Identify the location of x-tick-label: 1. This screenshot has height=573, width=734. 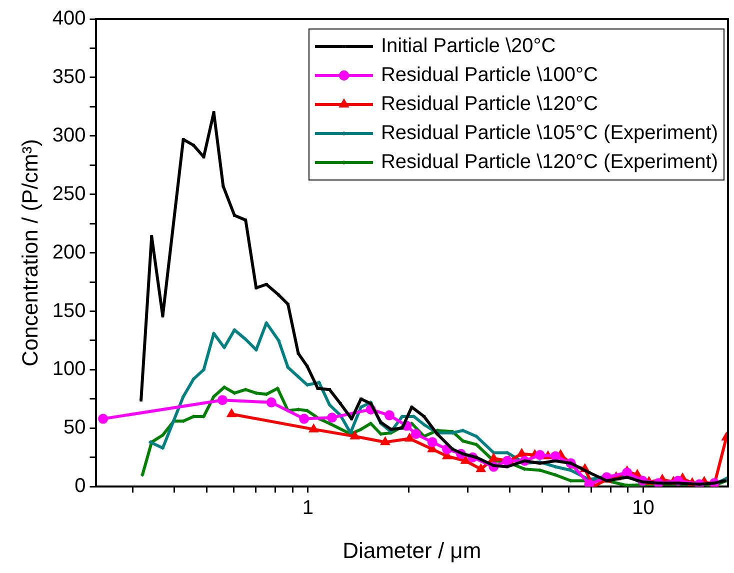
(308, 508).